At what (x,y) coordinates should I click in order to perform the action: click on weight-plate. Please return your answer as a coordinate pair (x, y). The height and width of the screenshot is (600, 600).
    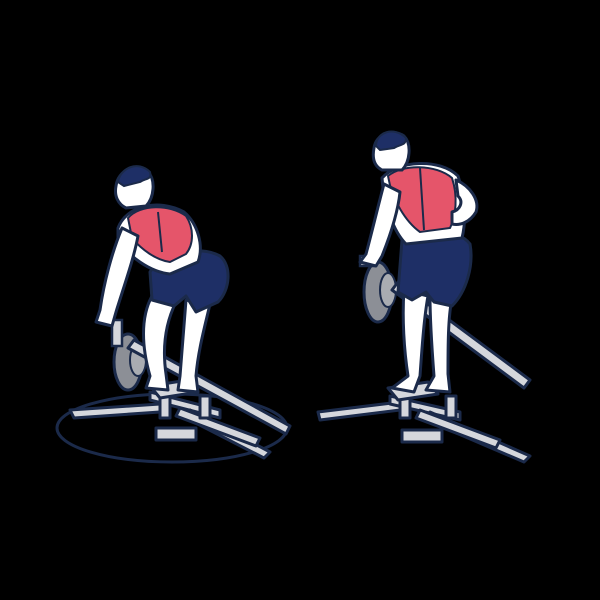
    Looking at the image, I should click on (379, 292).